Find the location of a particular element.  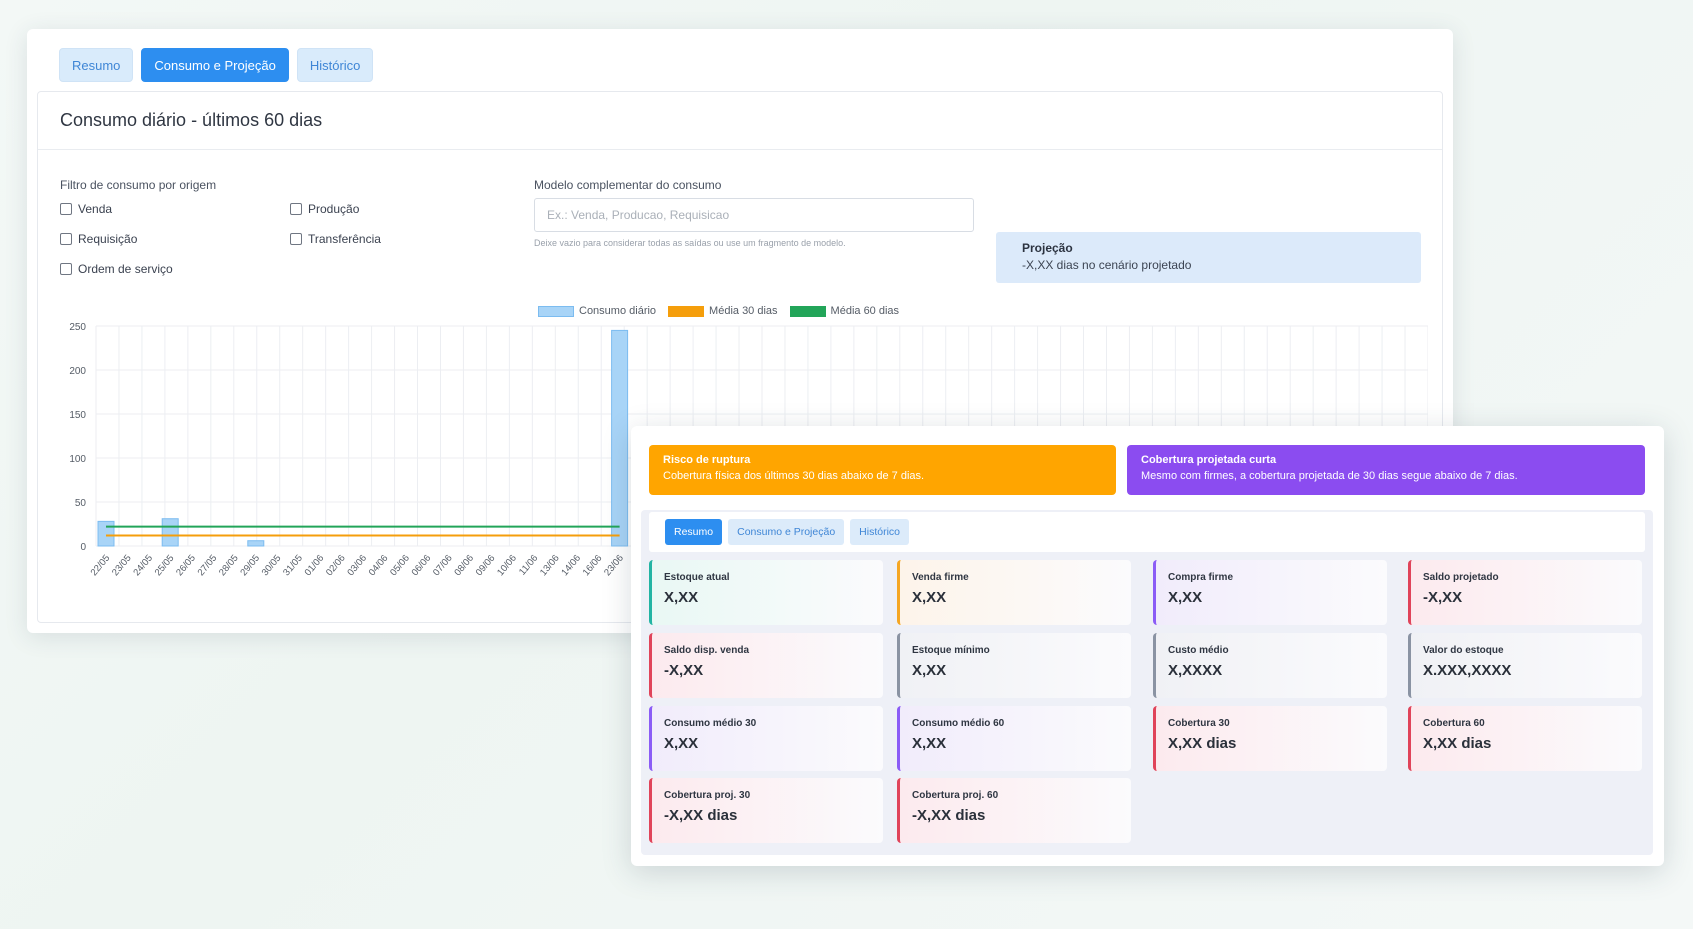

metric-card: Compra firme X,XX is located at coordinates (1270, 592).